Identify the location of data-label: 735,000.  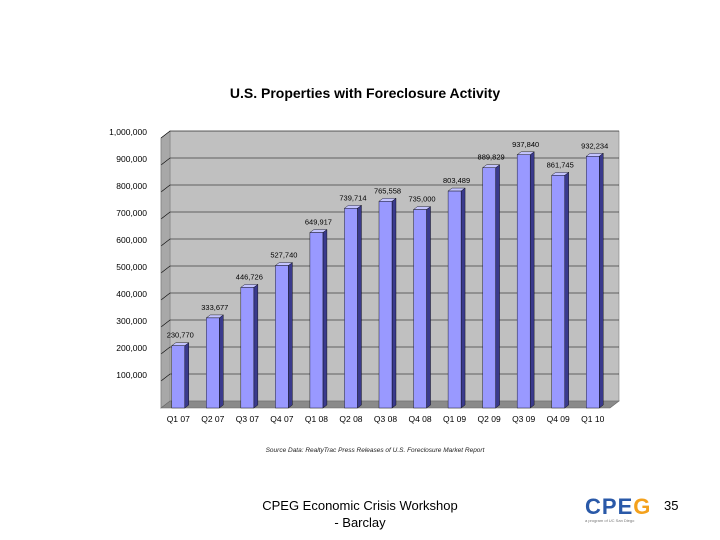
(421, 199).